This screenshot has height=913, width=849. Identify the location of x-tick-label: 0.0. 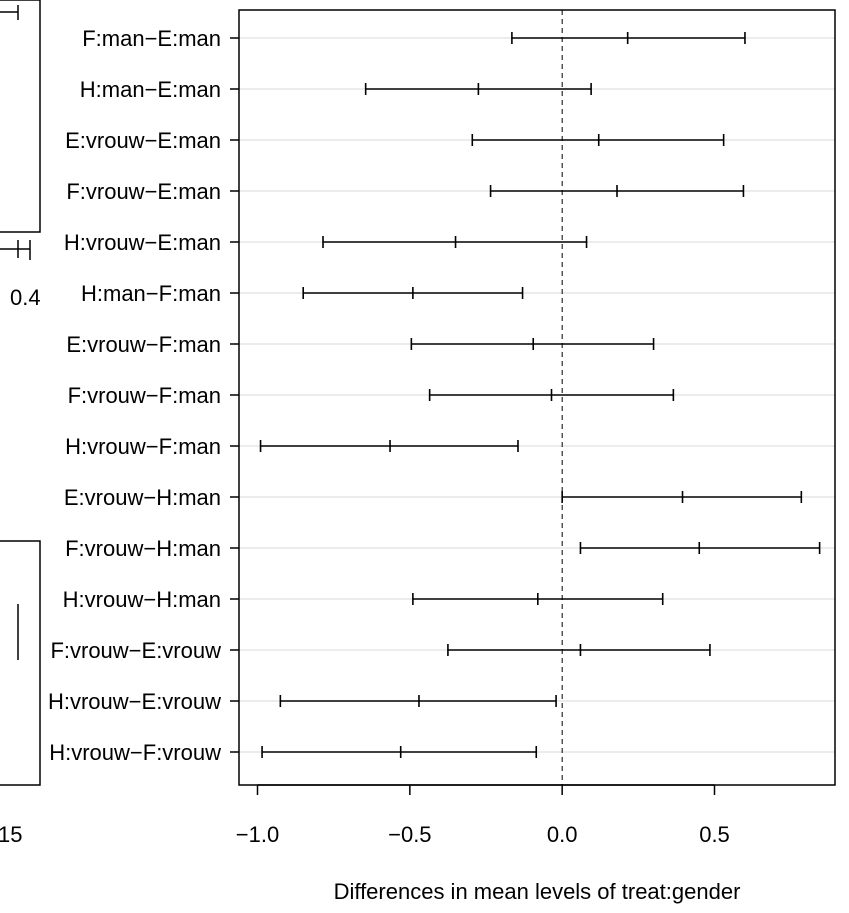
(562, 834).